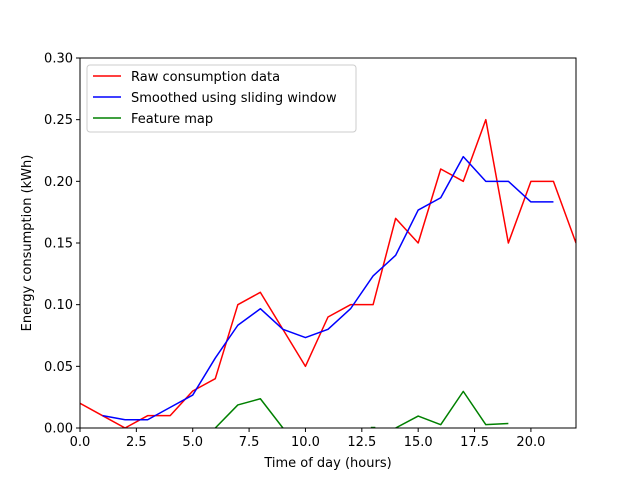  What do you see at coordinates (58, 305) in the screenshot?
I see `y-tick-label: 0.10` at bounding box center [58, 305].